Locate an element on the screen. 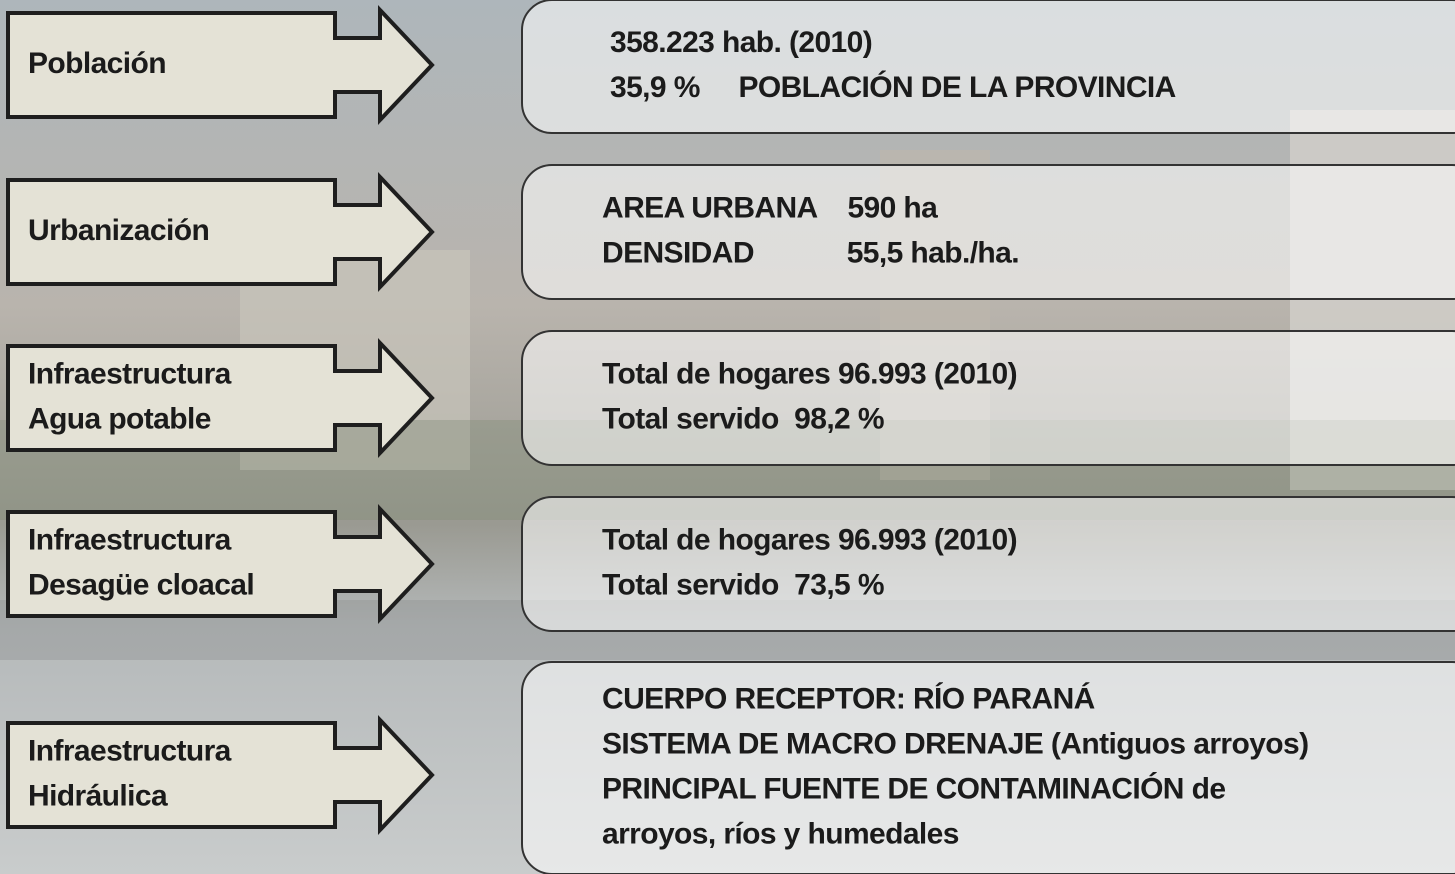 The width and height of the screenshot is (1455, 874). row-label: Urbanización is located at coordinates (118, 230).